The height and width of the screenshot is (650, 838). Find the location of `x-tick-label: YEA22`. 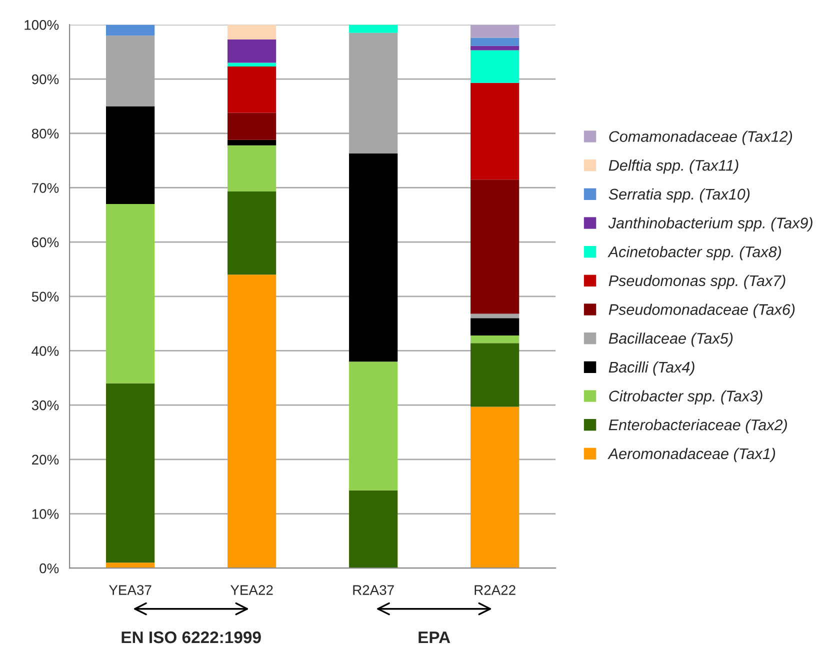

x-tick-label: YEA22 is located at coordinates (251, 590).